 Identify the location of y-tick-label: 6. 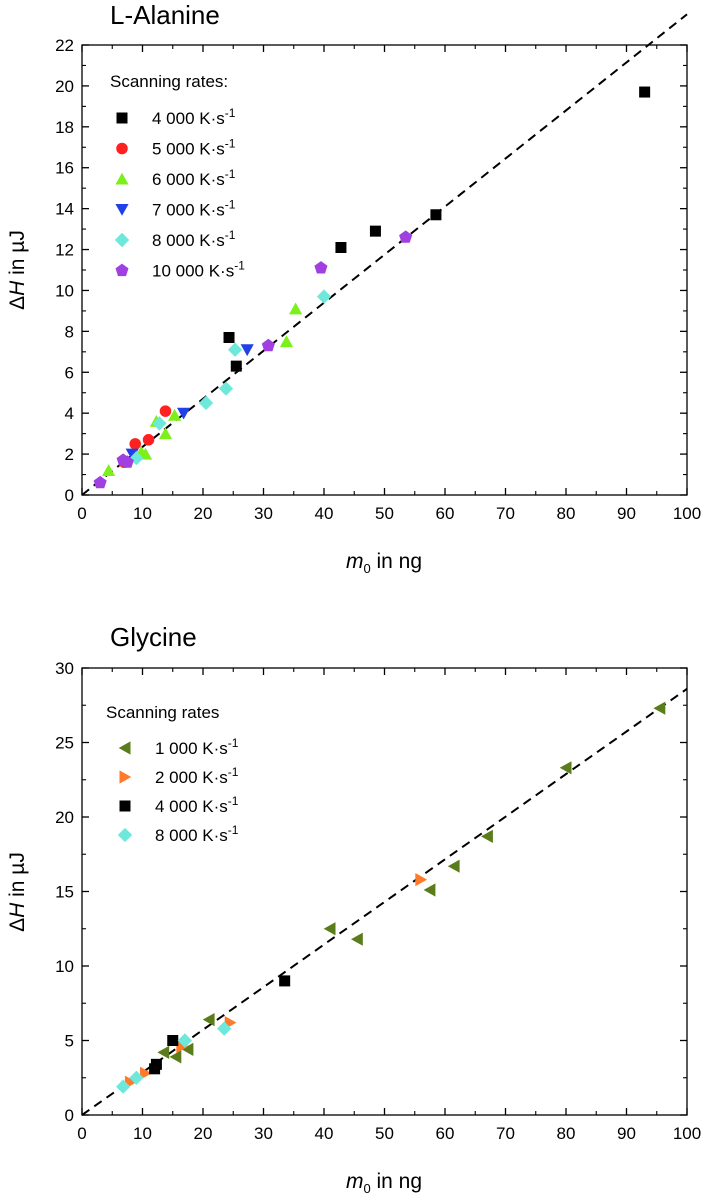
(69, 372).